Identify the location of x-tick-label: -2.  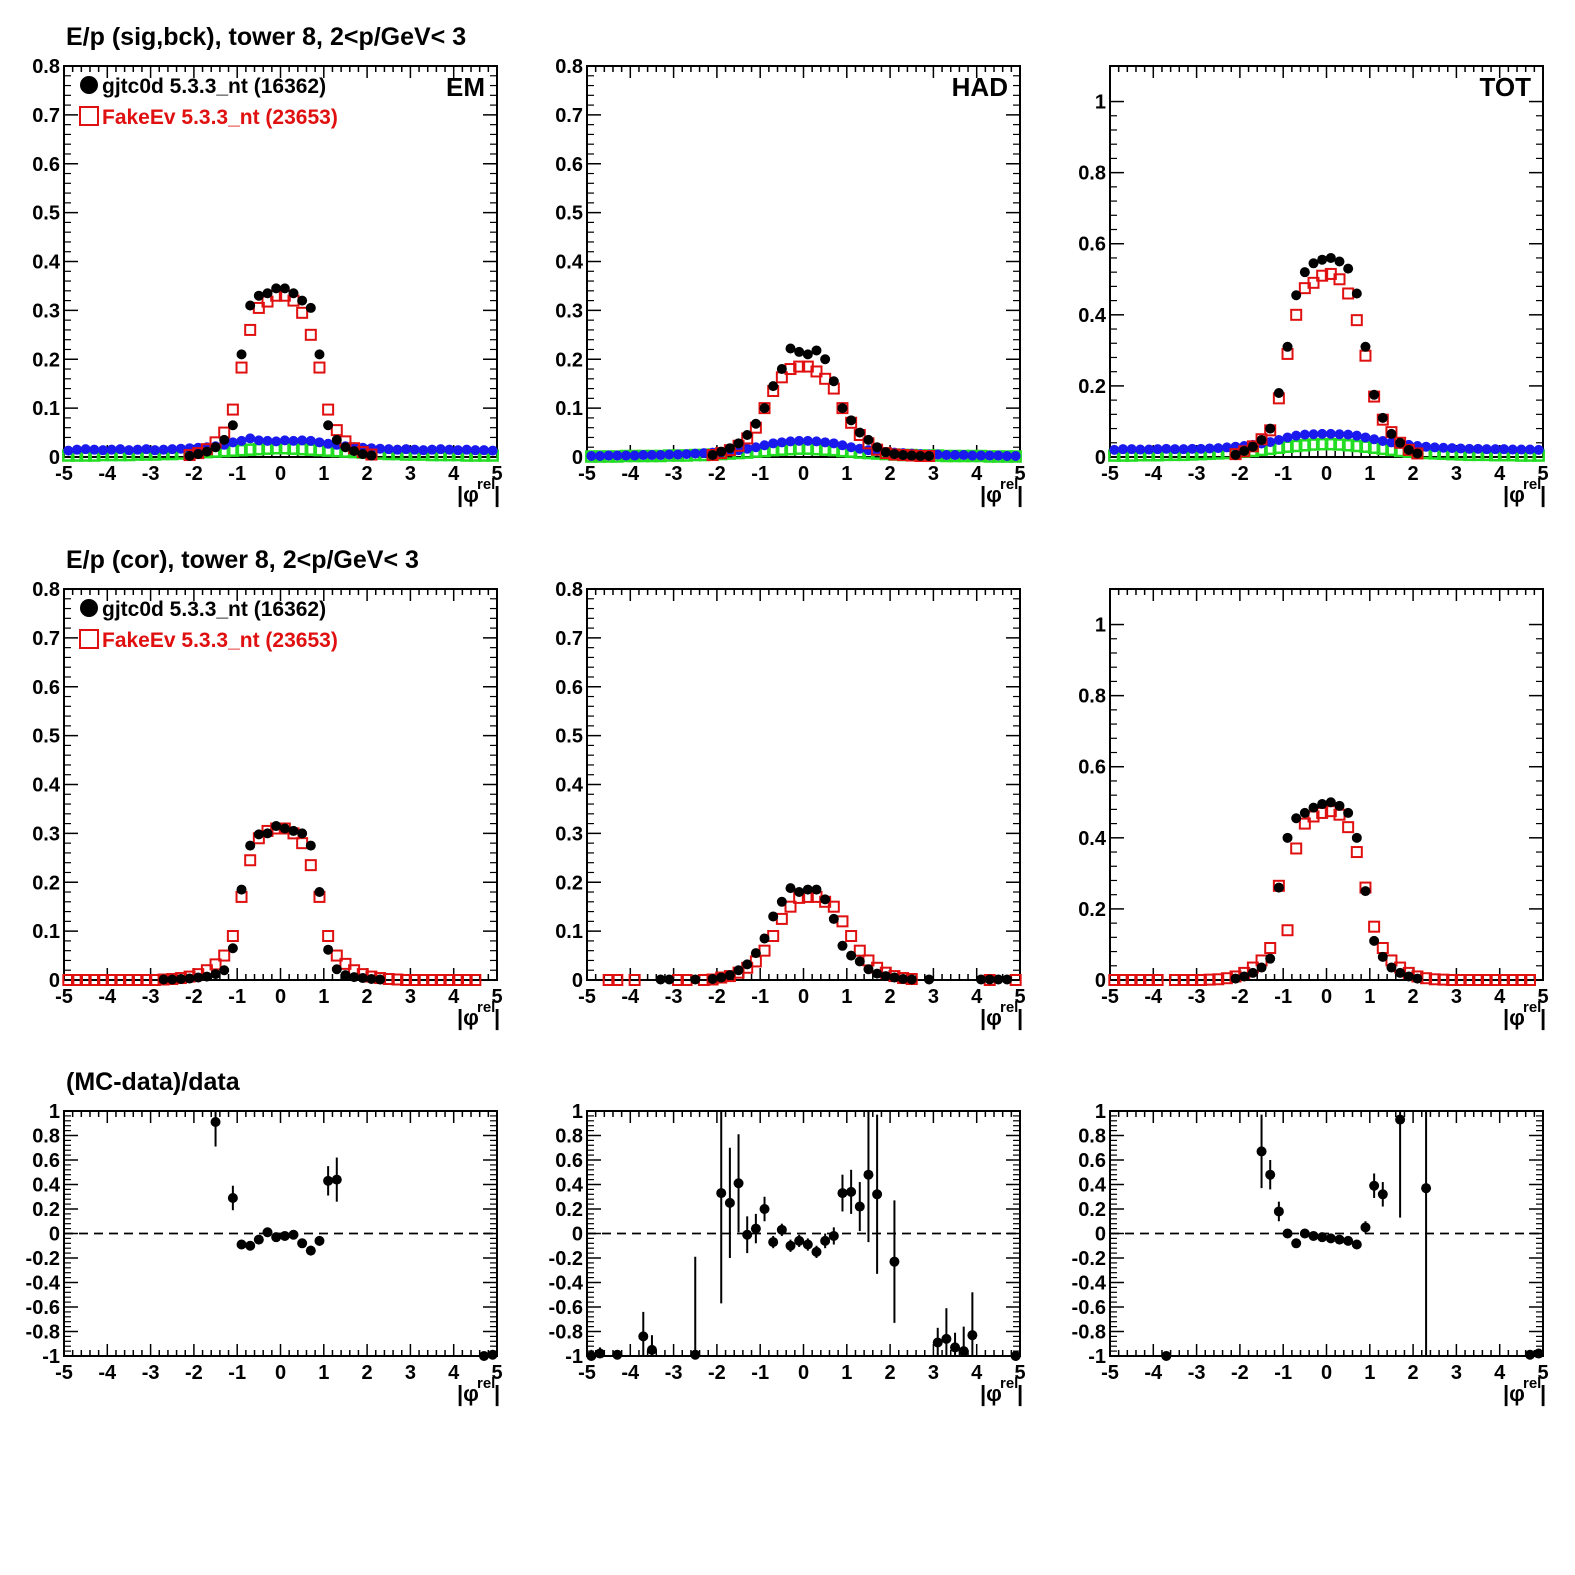
(1240, 474).